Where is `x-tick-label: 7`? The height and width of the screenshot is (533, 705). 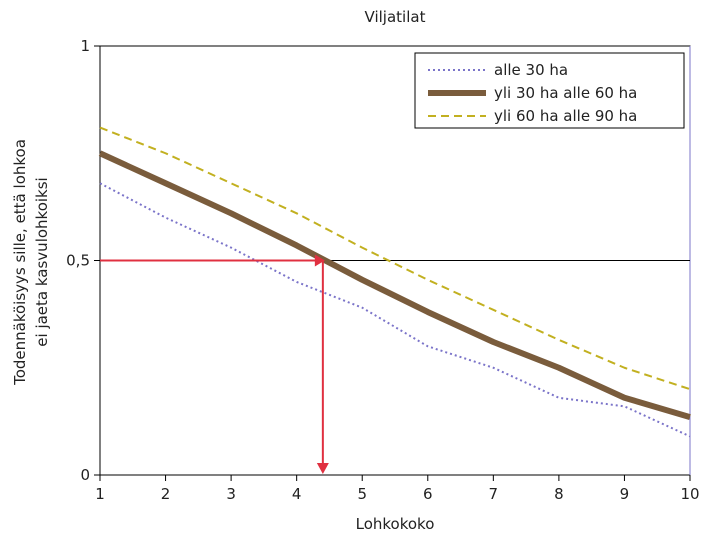 x-tick-label: 7 is located at coordinates (494, 494).